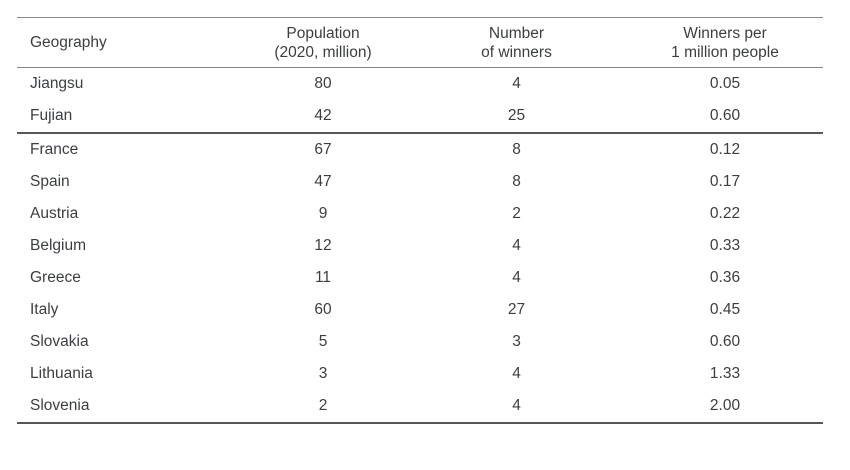  Describe the element at coordinates (516, 341) in the screenshot. I see `cell-winners: 3` at that location.